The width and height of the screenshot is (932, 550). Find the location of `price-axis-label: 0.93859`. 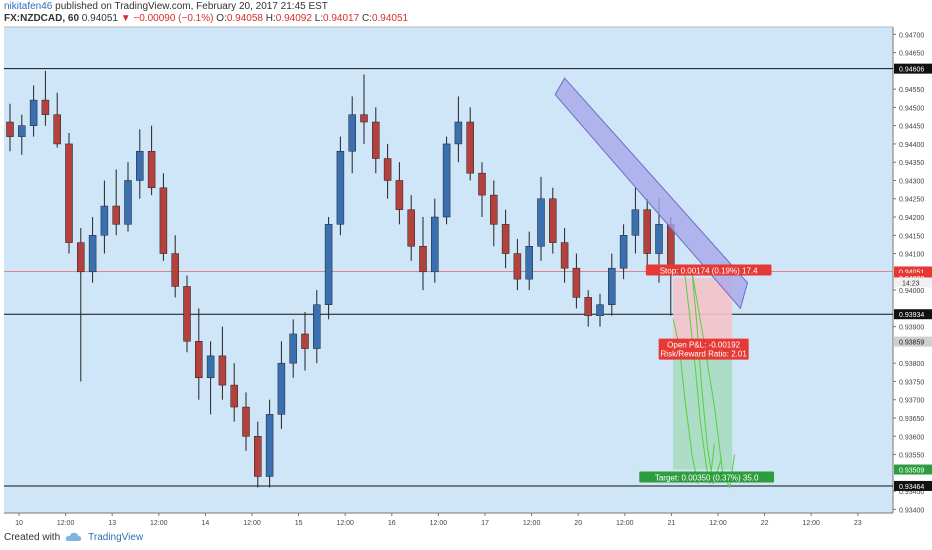

price-axis-label: 0.93859 is located at coordinates (911, 343).